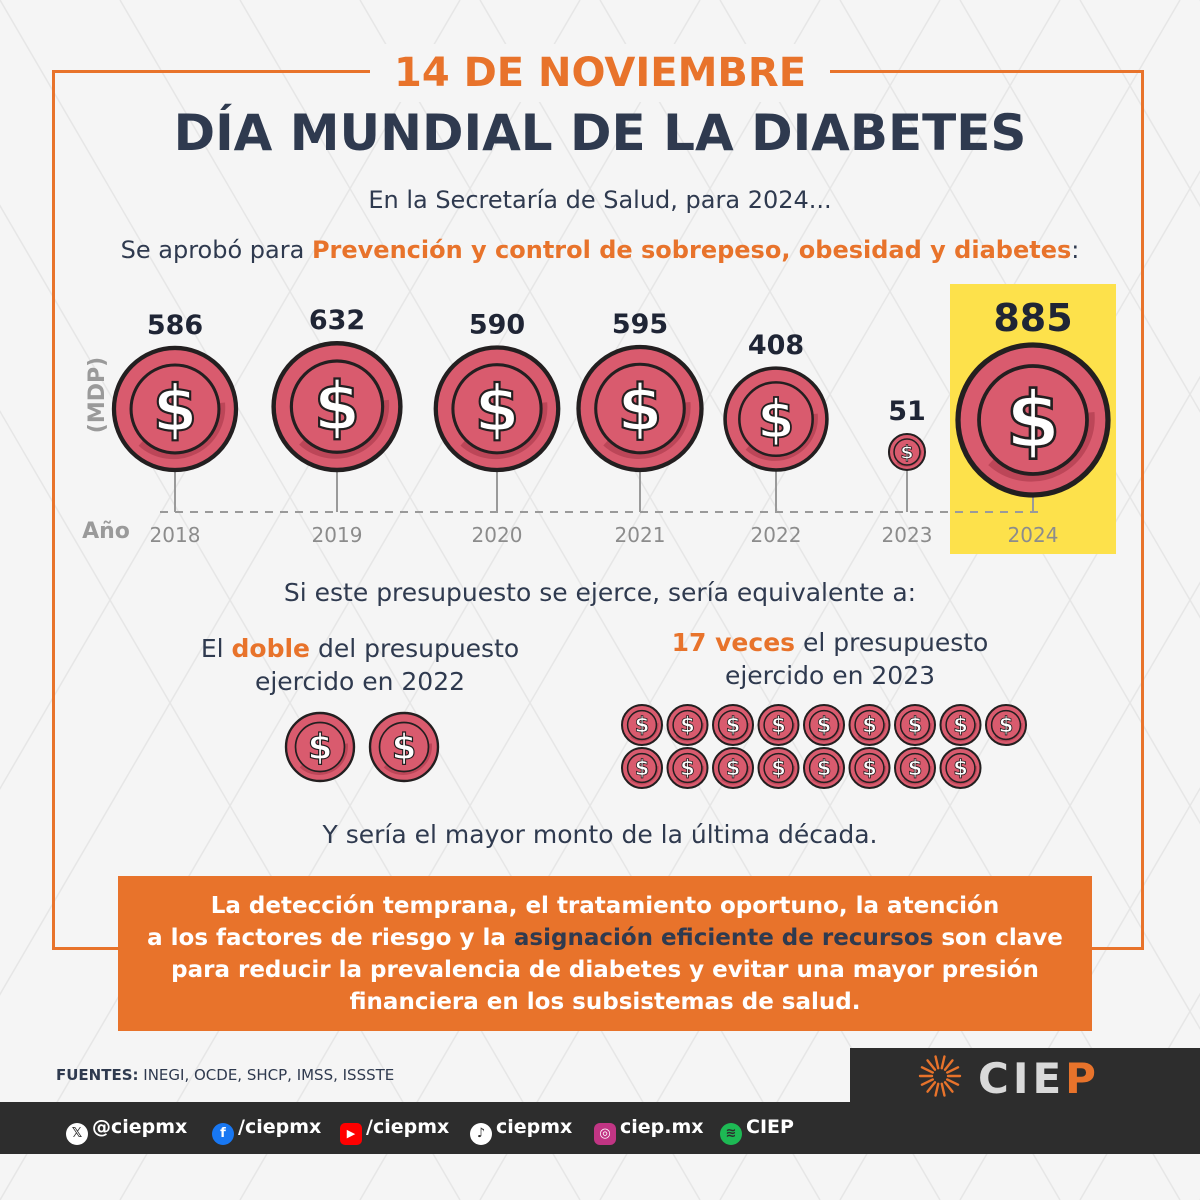  I want to click on logo-text-accent: P, so click(1082, 1078).